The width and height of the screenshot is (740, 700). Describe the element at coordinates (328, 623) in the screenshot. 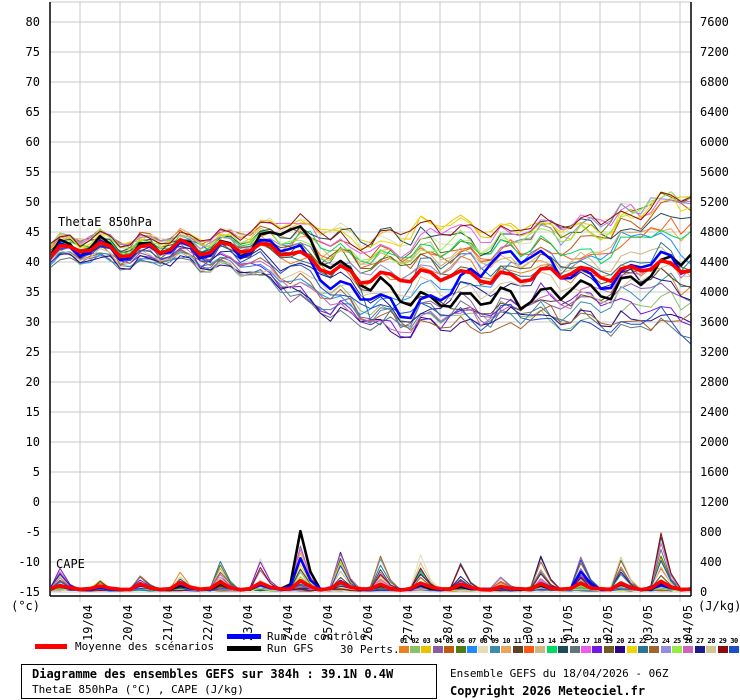

I see `x-date-label: 25/04` at that location.